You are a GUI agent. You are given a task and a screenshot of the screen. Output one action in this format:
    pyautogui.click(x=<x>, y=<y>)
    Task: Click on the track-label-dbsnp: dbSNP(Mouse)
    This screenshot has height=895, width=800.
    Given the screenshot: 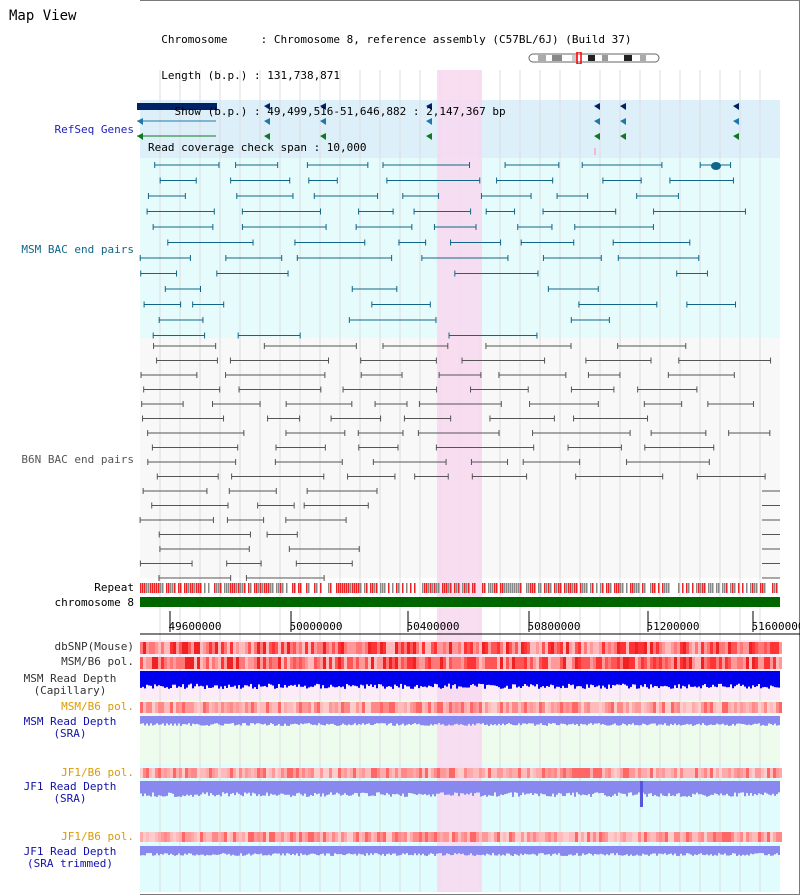 What is the action you would take?
    pyautogui.click(x=94, y=646)
    